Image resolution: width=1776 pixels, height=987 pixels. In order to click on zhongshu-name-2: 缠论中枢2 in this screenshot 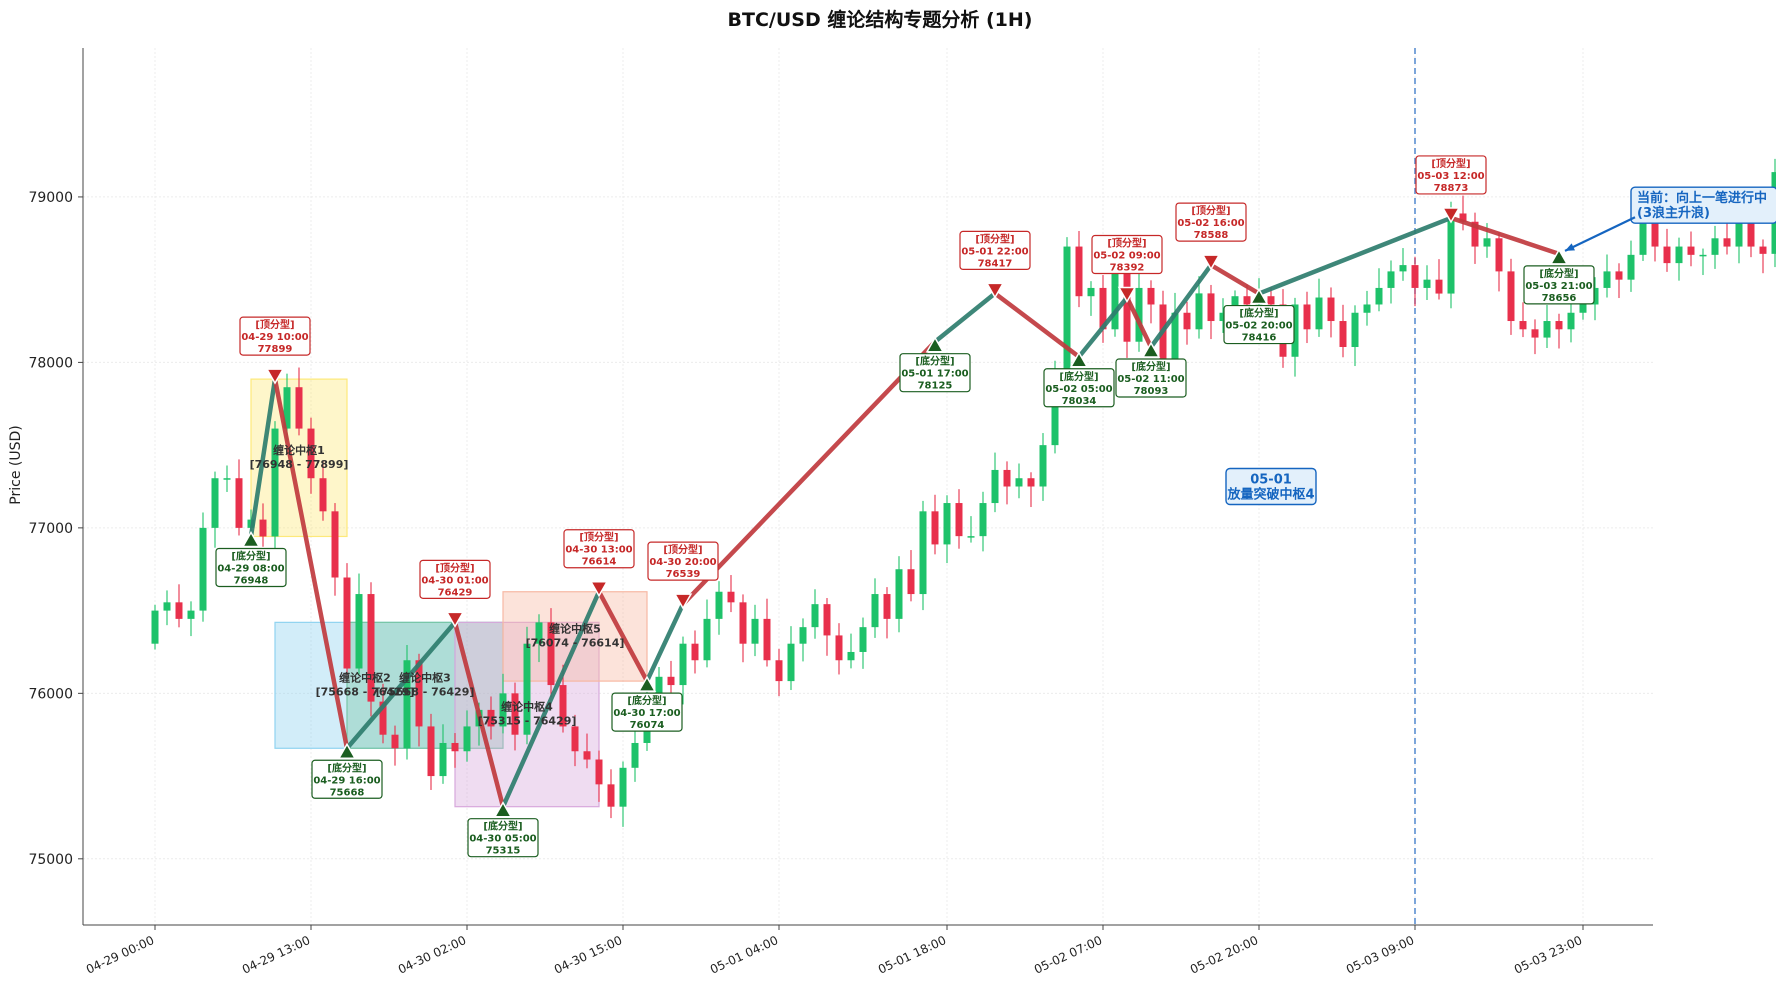, I will do `click(365, 677)`.